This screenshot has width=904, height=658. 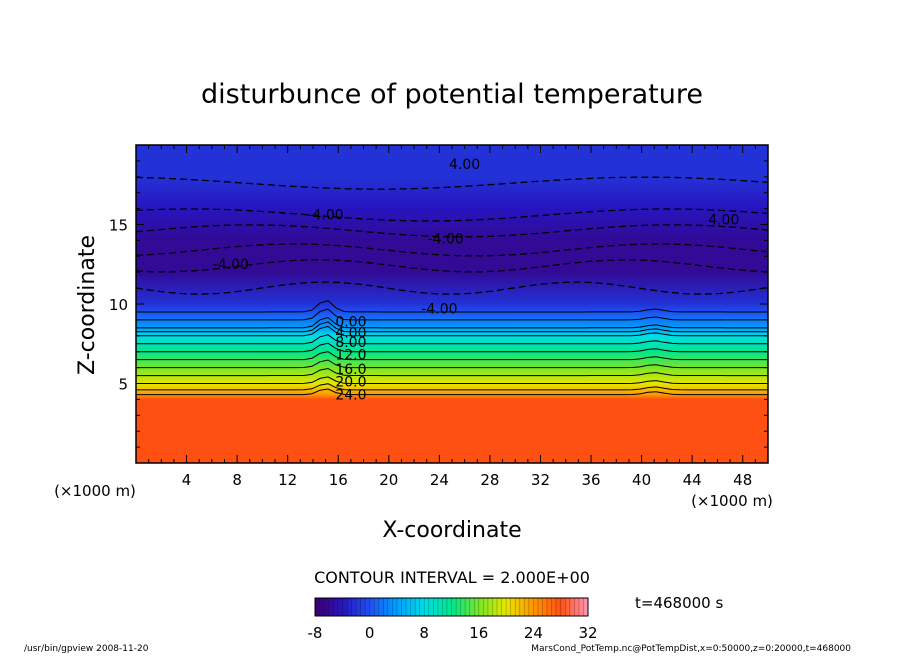 I want to click on colorbar-fill, so click(x=451, y=607).